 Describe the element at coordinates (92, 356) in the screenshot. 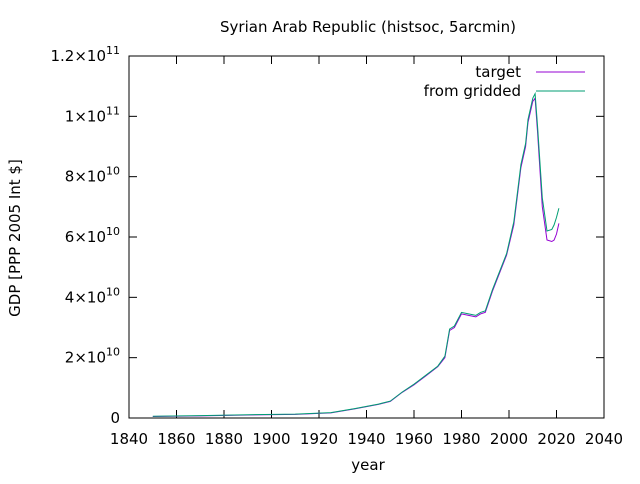

I see `y-tick-label: 2×10¹⁰` at that location.